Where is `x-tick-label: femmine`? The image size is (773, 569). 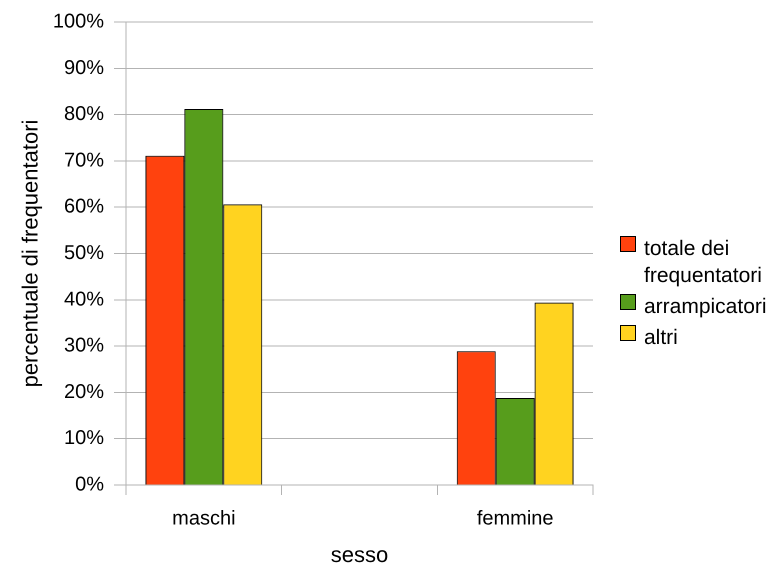 x-tick-label: femmine is located at coordinates (515, 519).